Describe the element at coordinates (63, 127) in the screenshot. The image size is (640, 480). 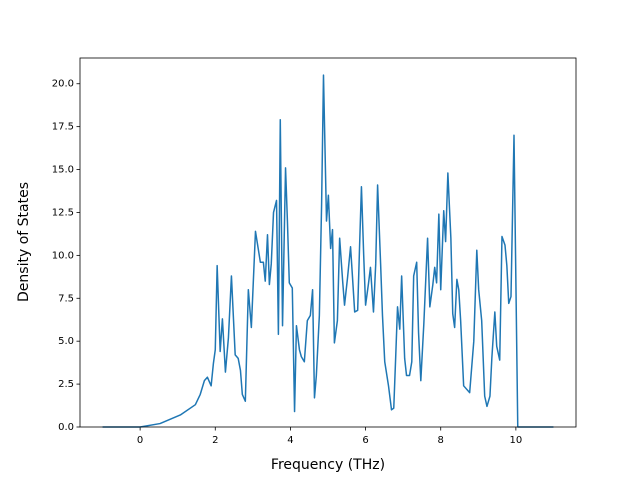
I see `y-tick-label: 17.5` at that location.